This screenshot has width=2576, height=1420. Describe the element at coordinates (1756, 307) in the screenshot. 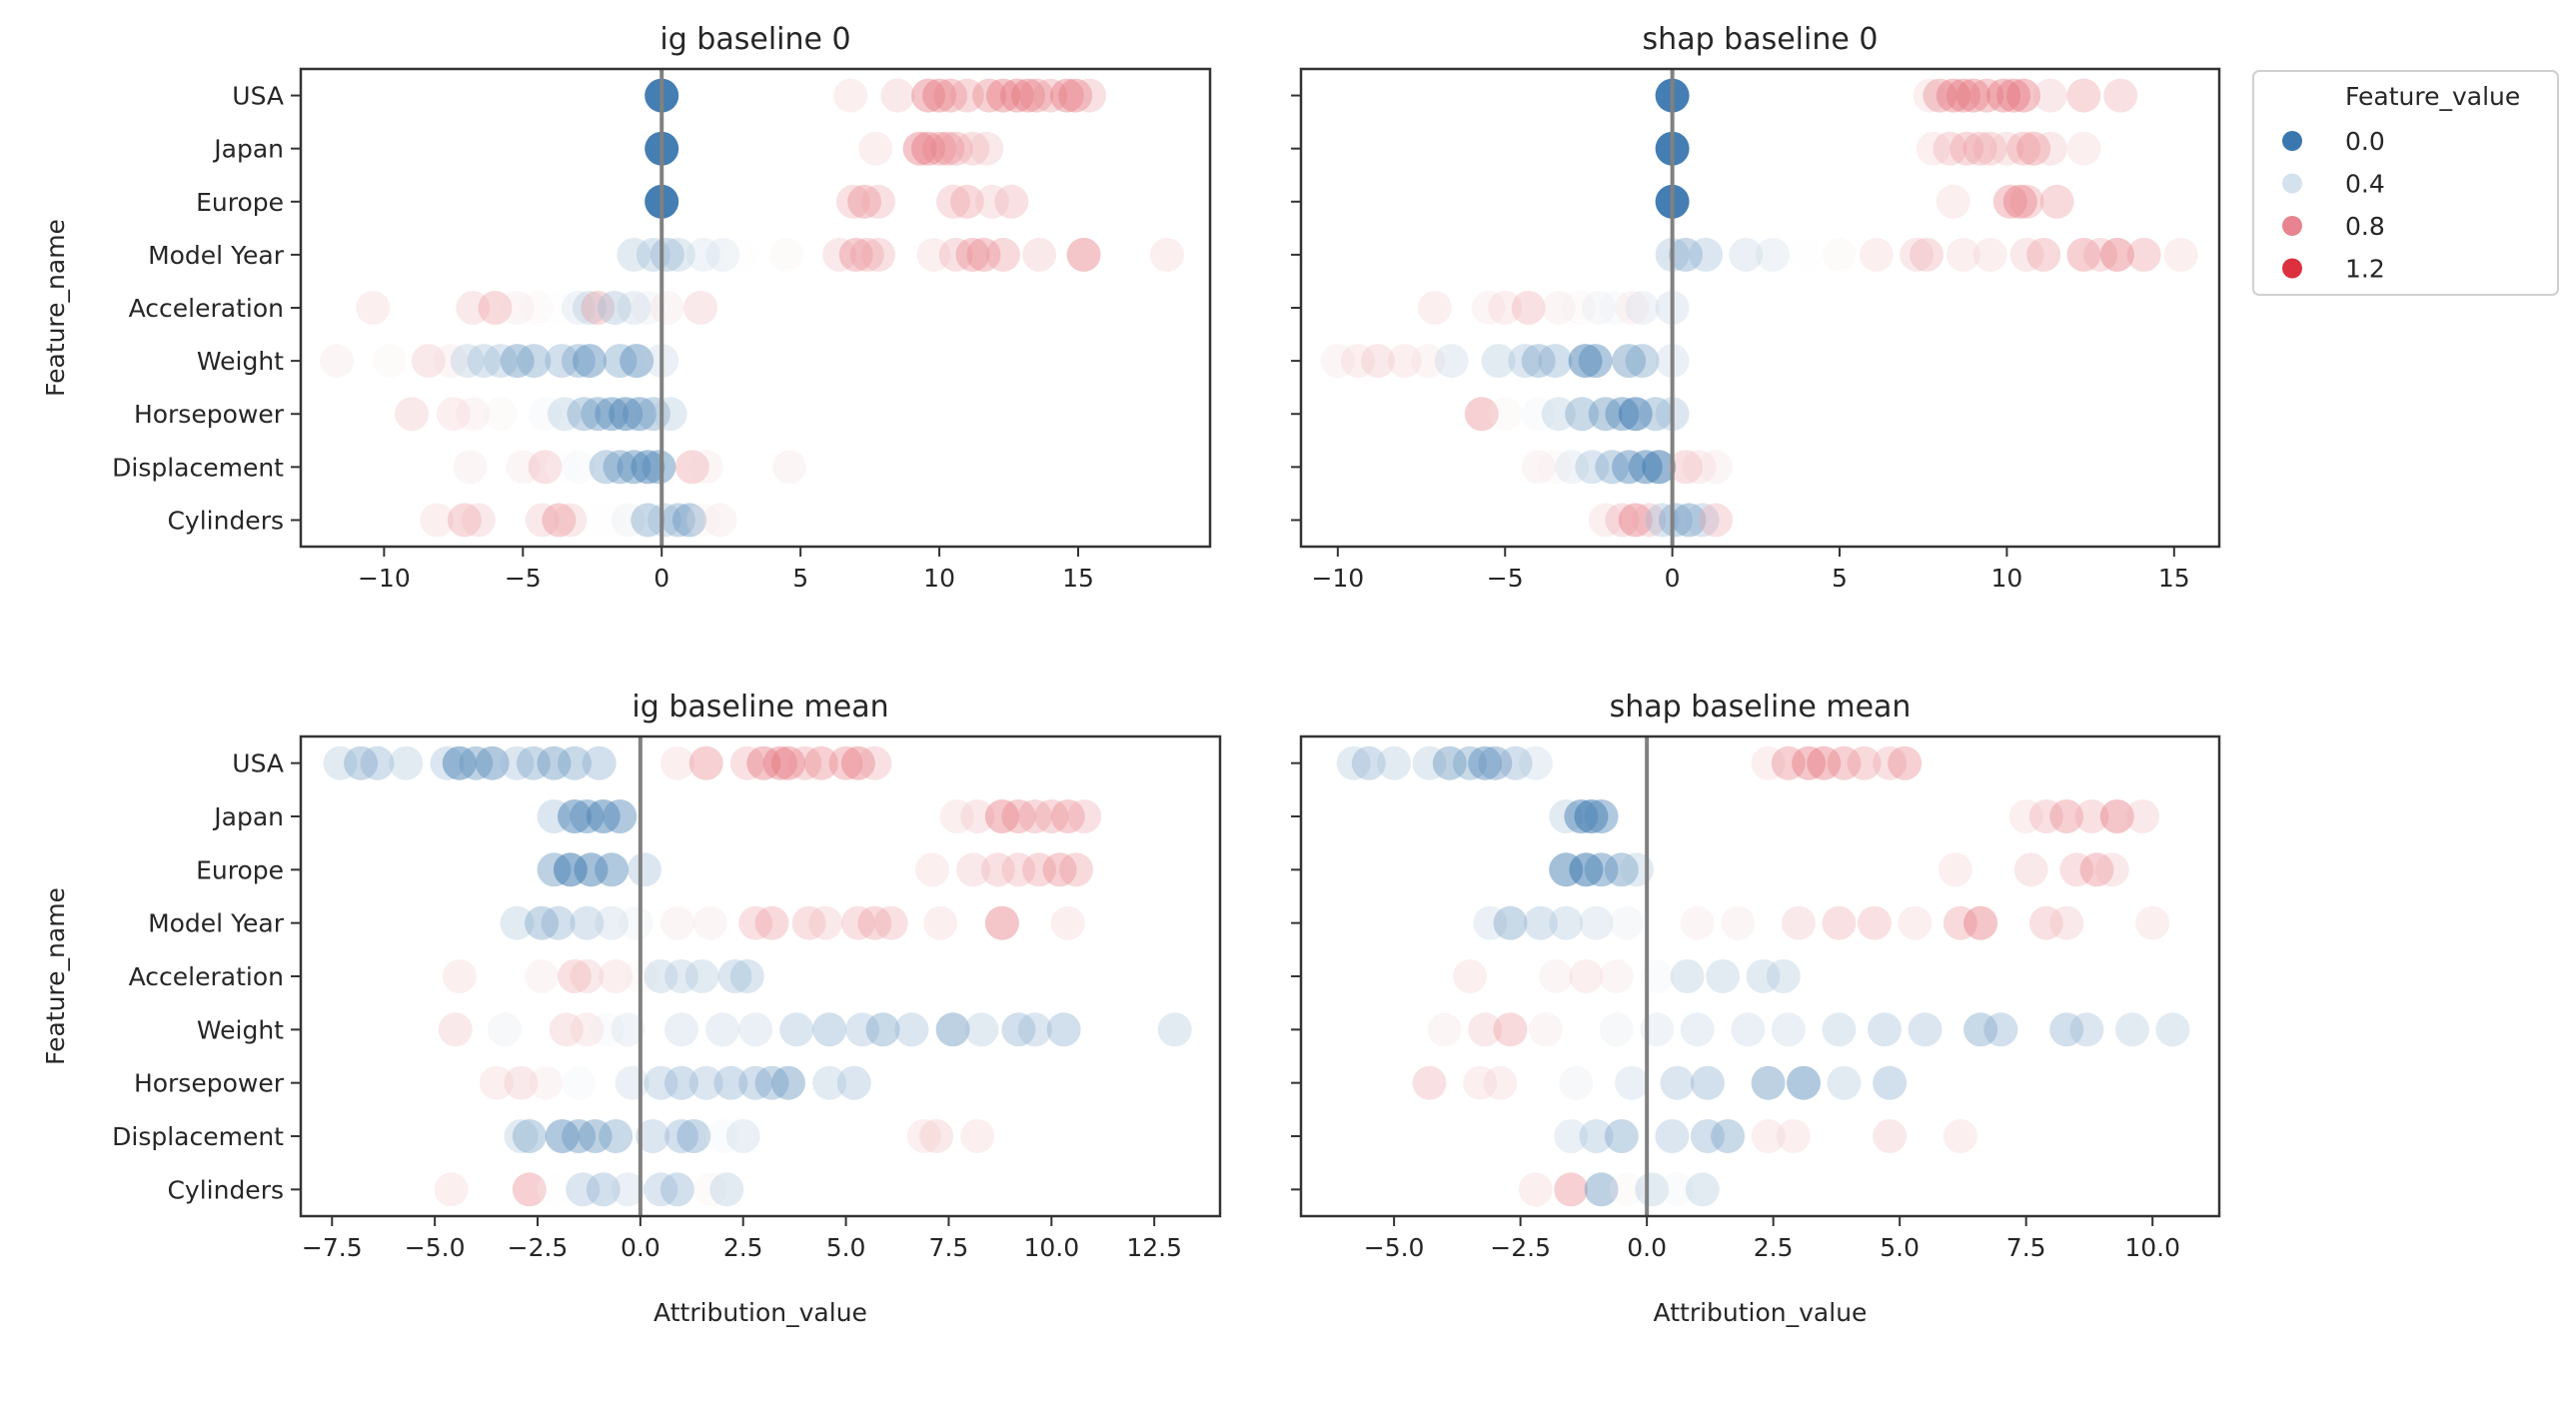

I see `panel-1: −10 −5 0 5 10 15 shap baseline 0` at that location.